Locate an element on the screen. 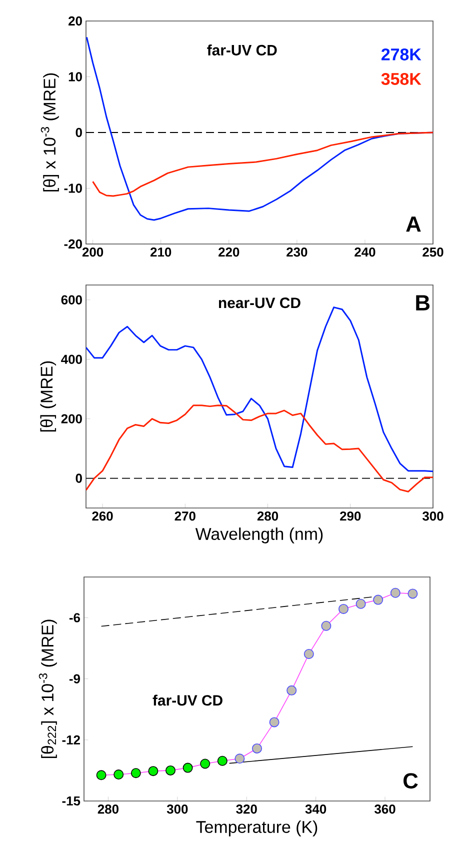  x-tick-label: 340 is located at coordinates (315, 809).